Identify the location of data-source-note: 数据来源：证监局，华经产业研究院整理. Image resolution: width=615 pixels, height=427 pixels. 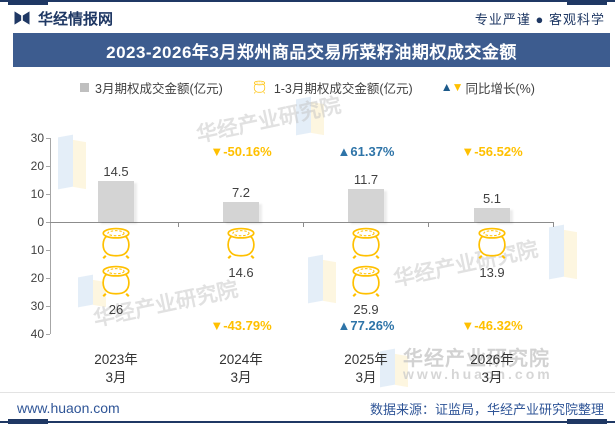
(486, 409).